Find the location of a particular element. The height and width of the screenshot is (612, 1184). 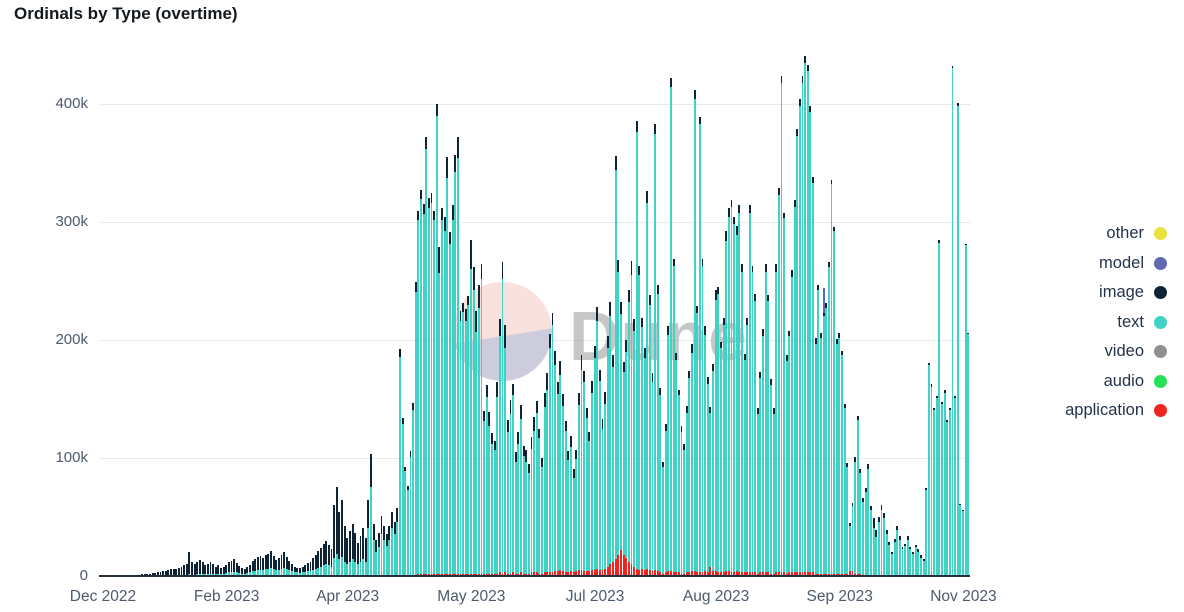

legend-item-text: text is located at coordinates (1116, 323).